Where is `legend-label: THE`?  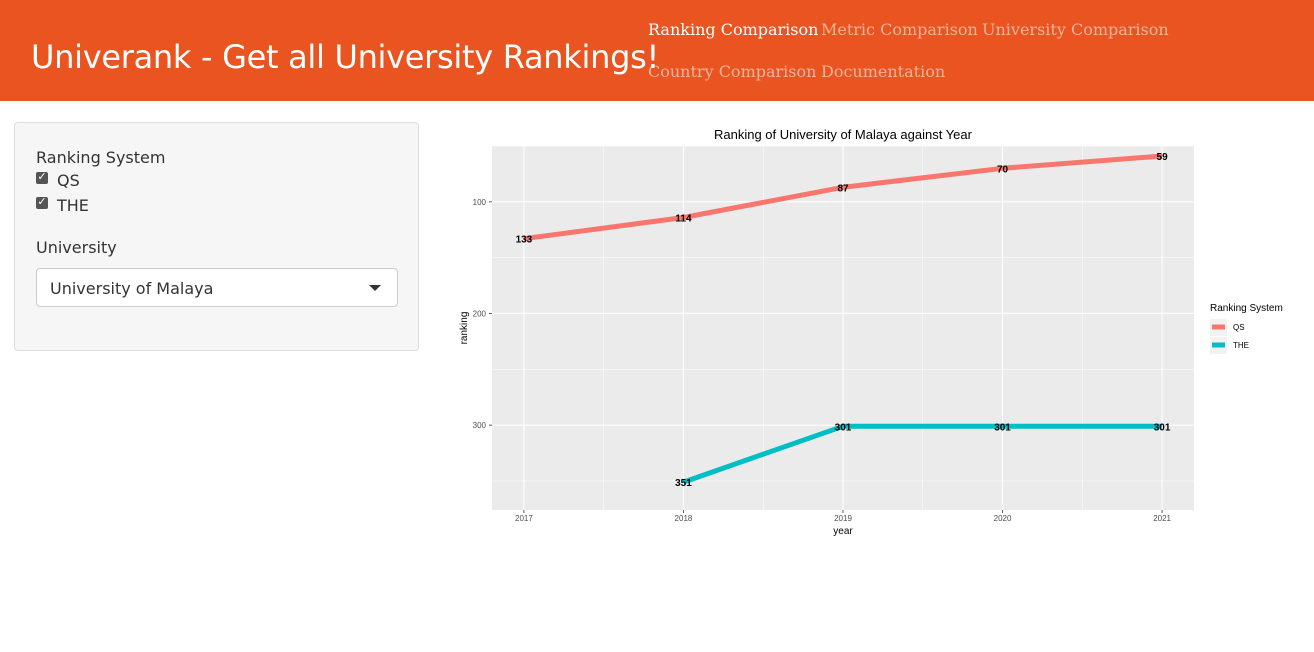 legend-label: THE is located at coordinates (1241, 345).